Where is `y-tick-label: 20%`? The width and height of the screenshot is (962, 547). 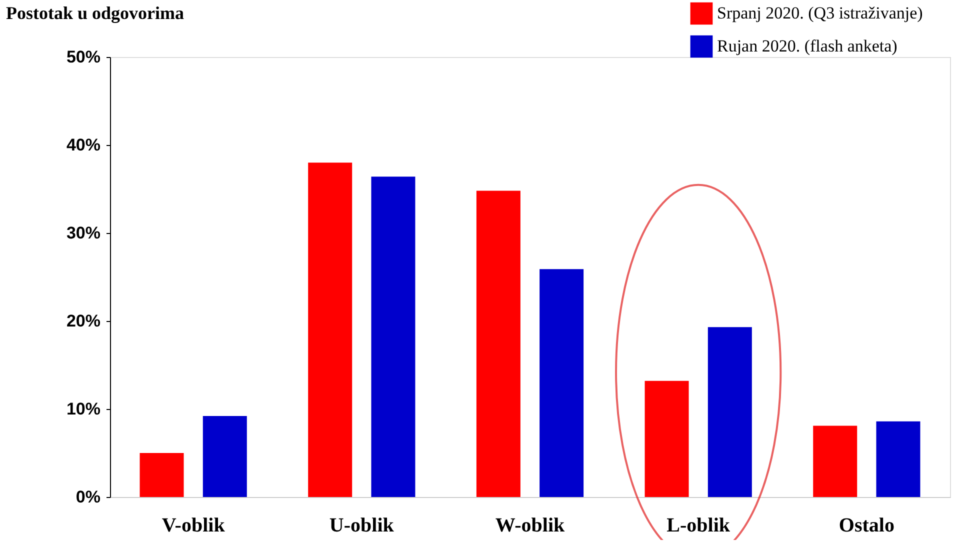
y-tick-label: 20% is located at coordinates (83, 321).